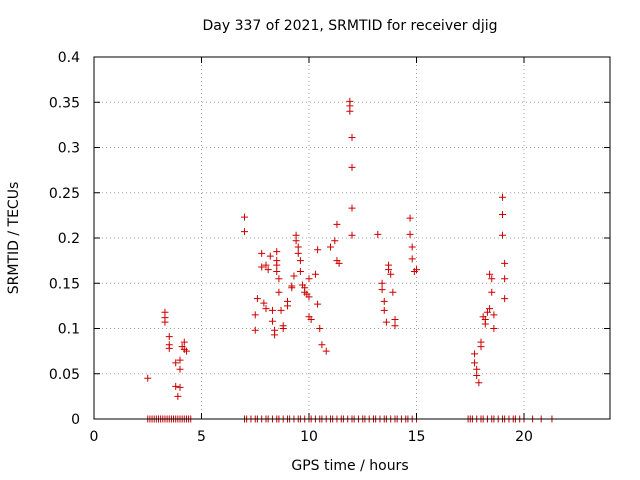  What do you see at coordinates (417, 437) in the screenshot?
I see `x-tick-label: 15` at bounding box center [417, 437].